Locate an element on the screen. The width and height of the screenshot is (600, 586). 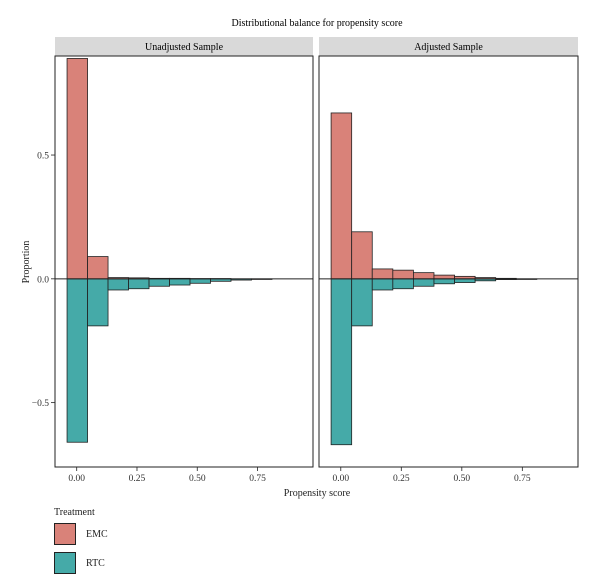
legend: Treatment EMC RTC is located at coordinates (134, 542).